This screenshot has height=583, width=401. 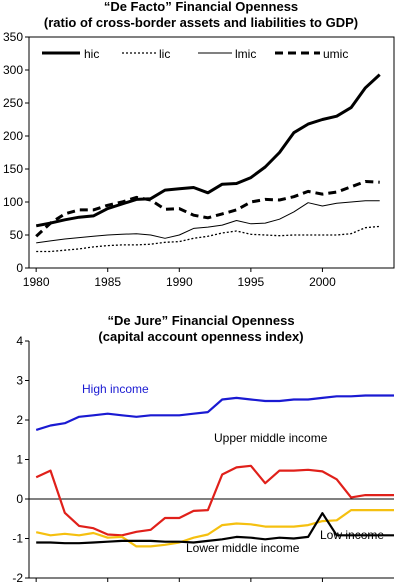 What do you see at coordinates (214, 412) in the screenshot?
I see `dejure-series-high-income` at bounding box center [214, 412].